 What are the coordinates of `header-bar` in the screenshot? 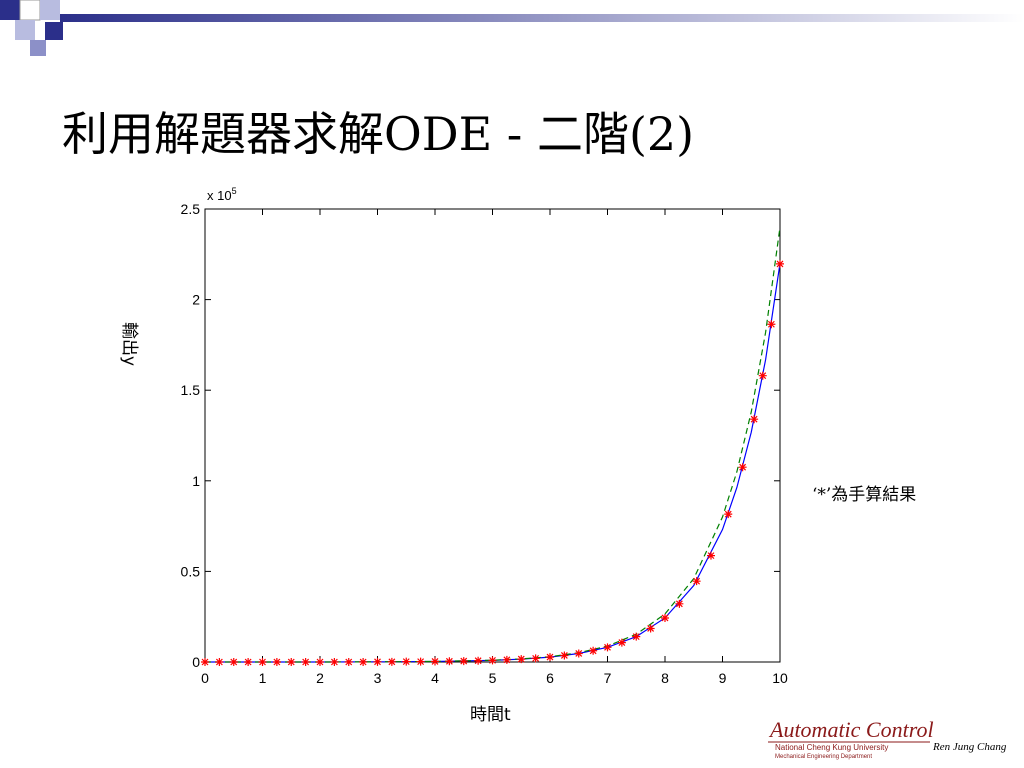 It's located at (542, 18).